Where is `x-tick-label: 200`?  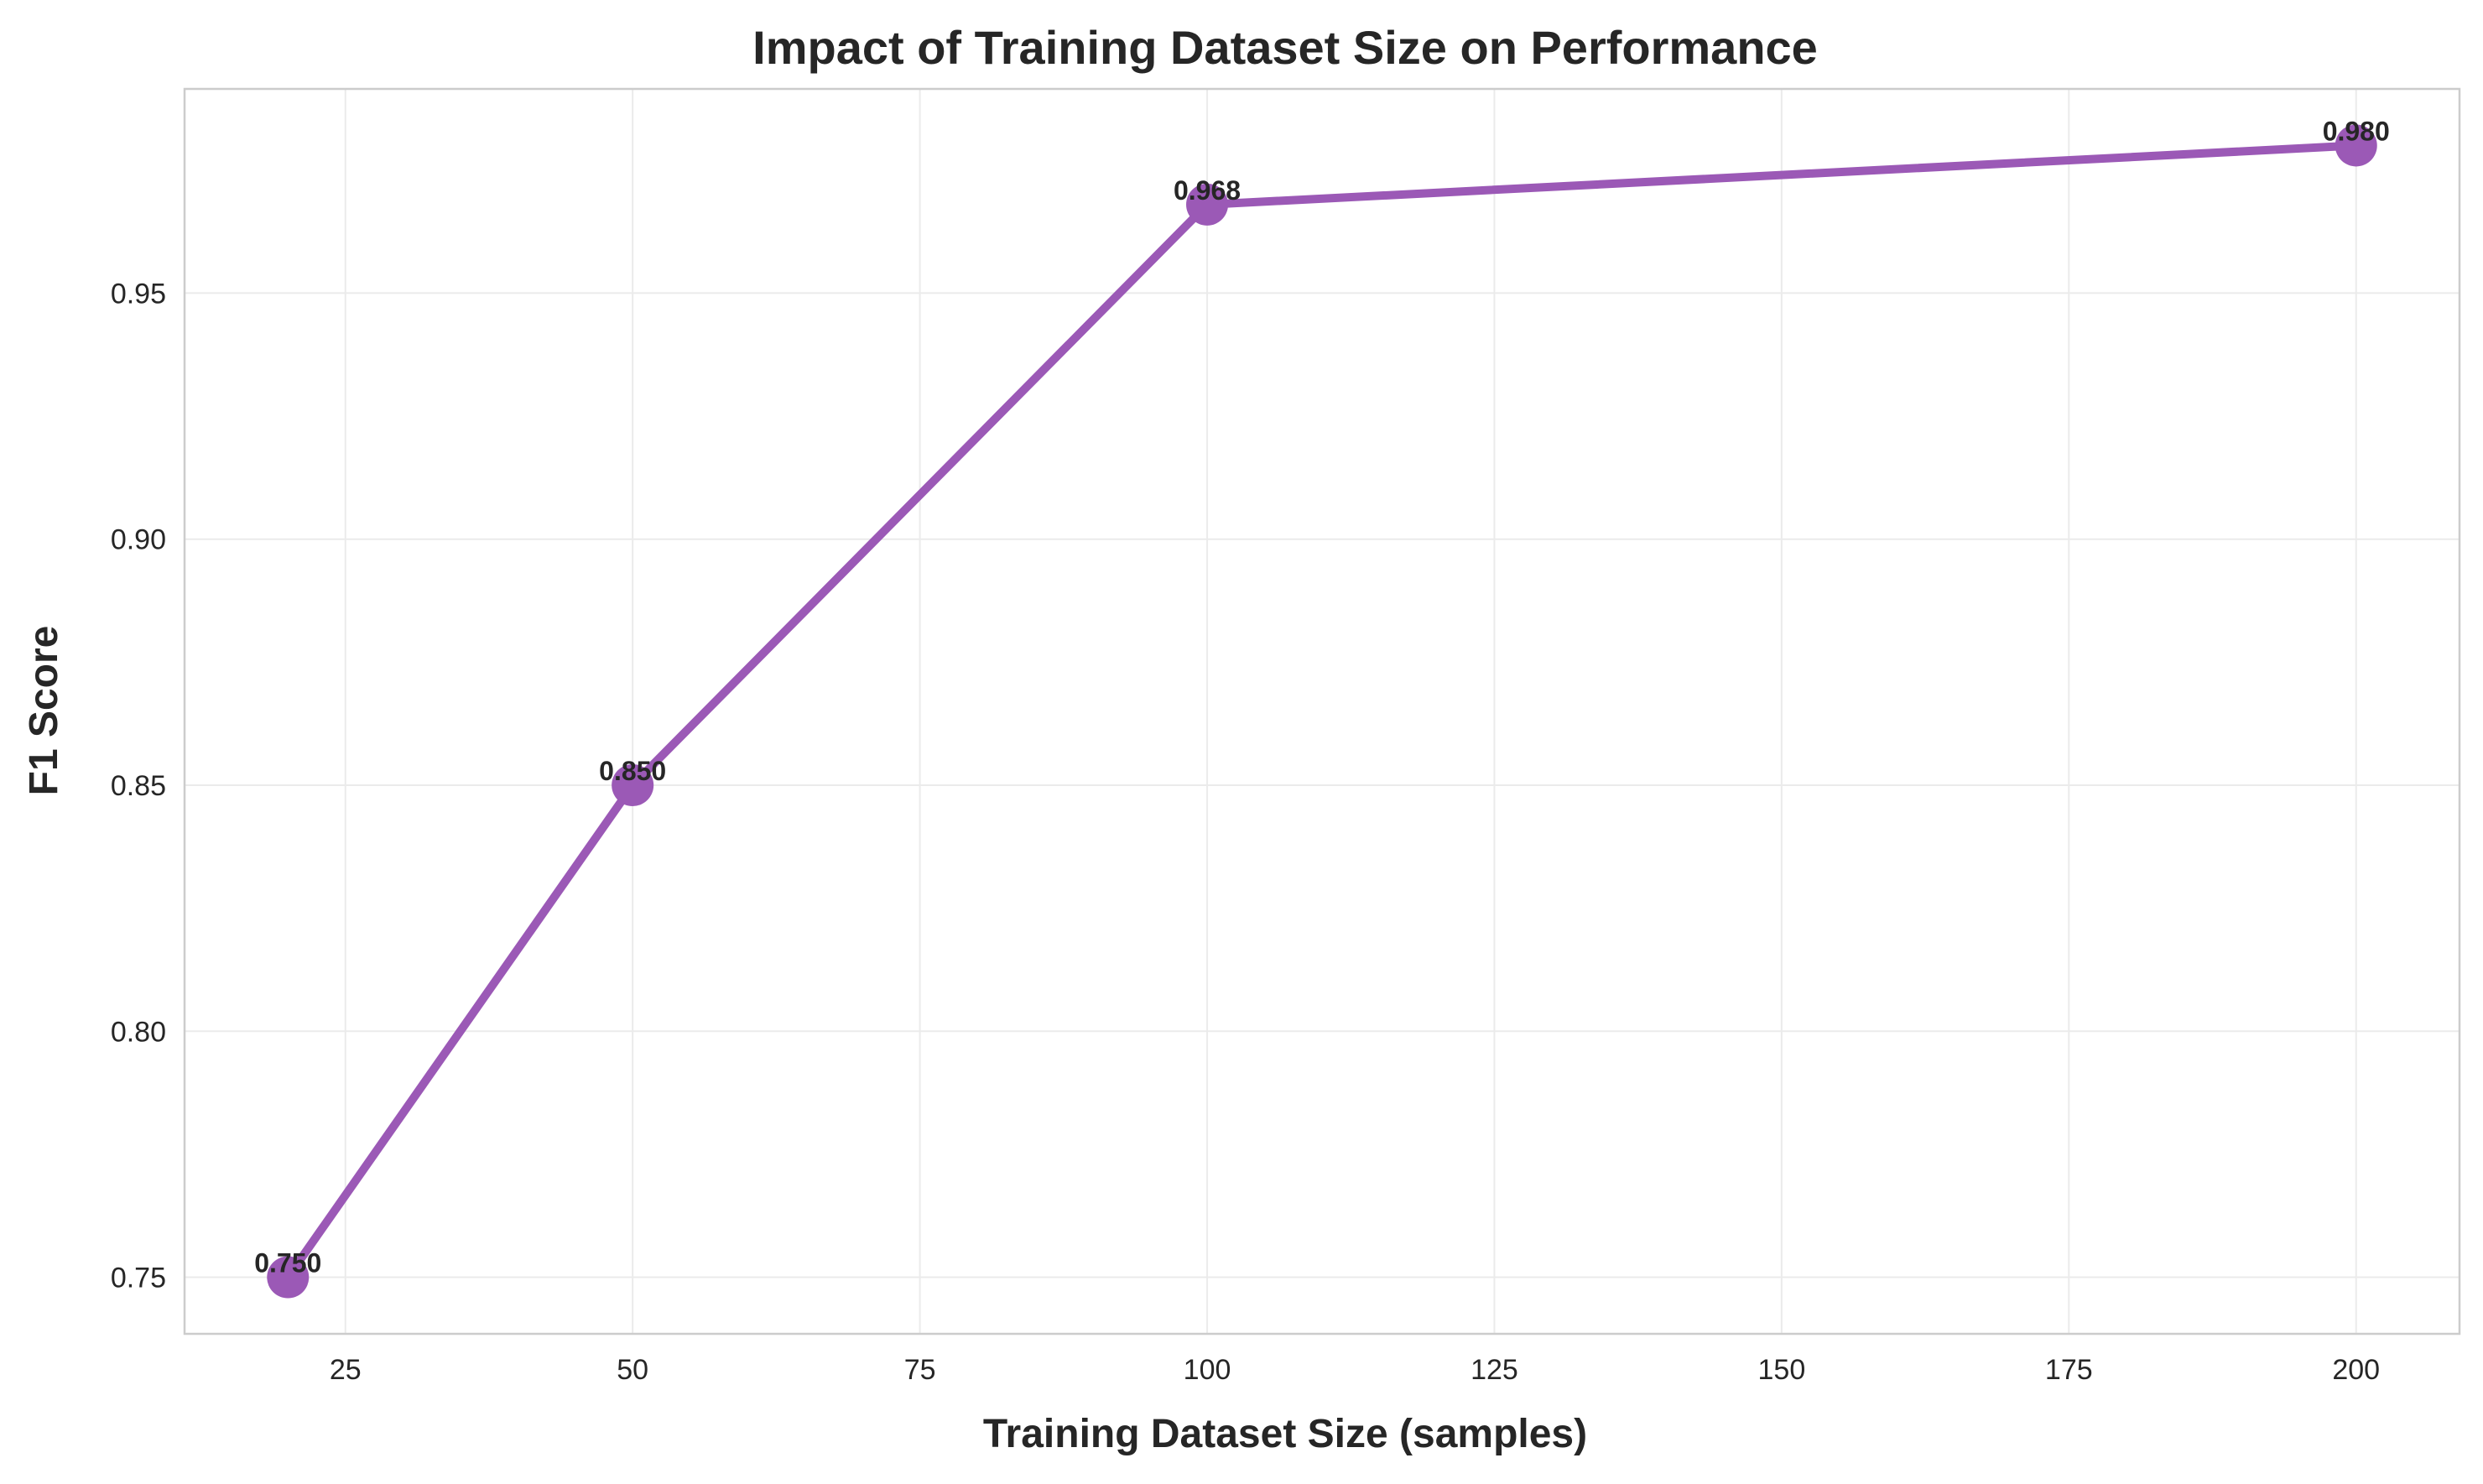
x-tick-label: 200 is located at coordinates (2356, 1370).